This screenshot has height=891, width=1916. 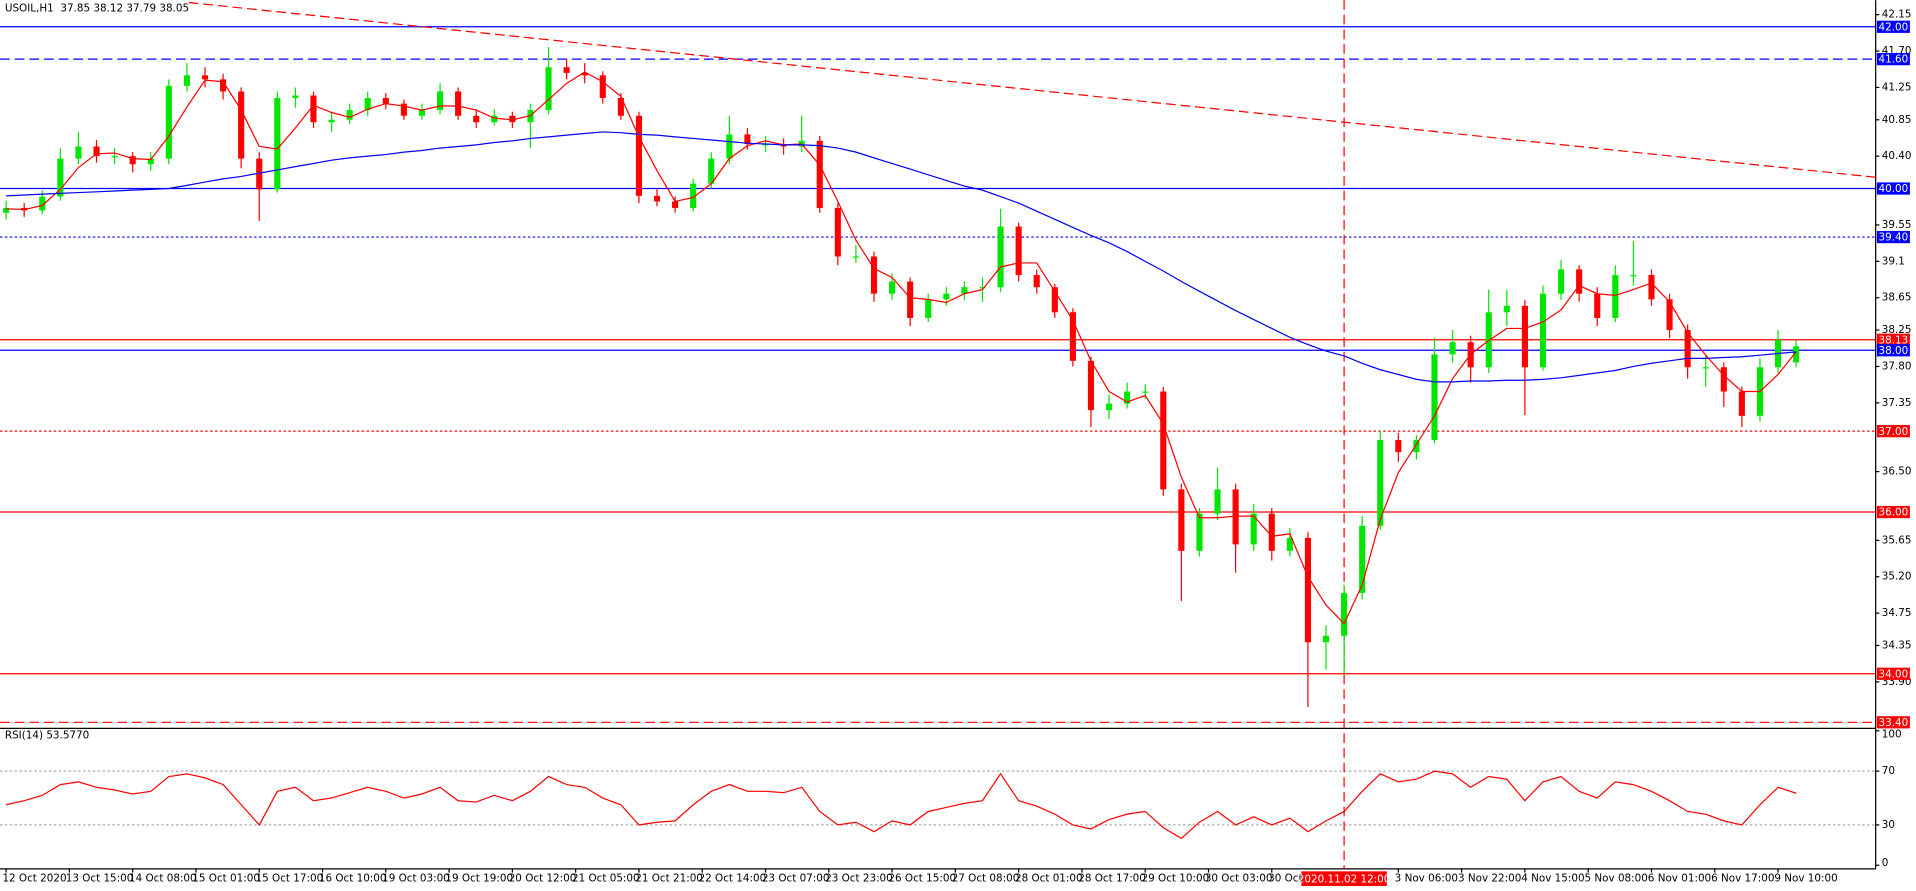 I want to click on y-tick-label: 39.1, so click(x=1893, y=261).